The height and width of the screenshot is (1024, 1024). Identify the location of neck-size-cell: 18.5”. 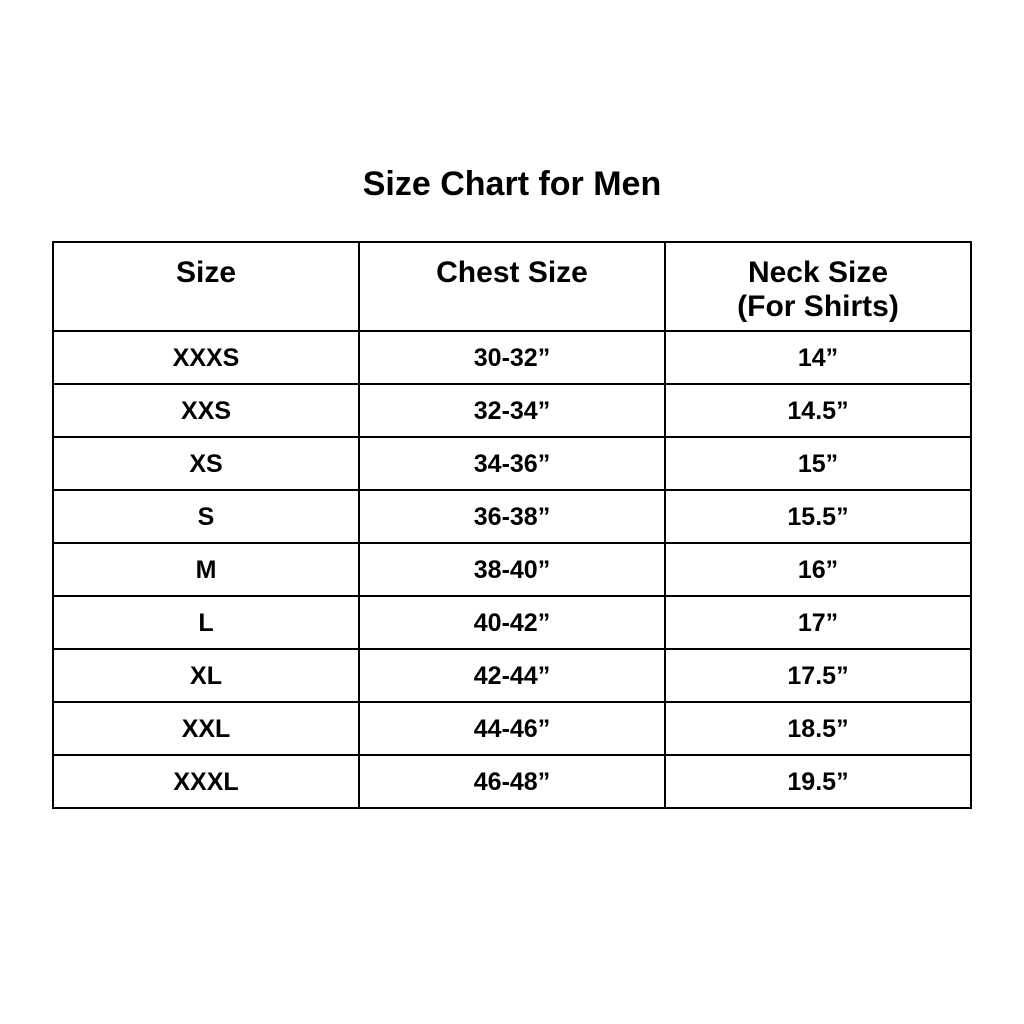
(818, 728).